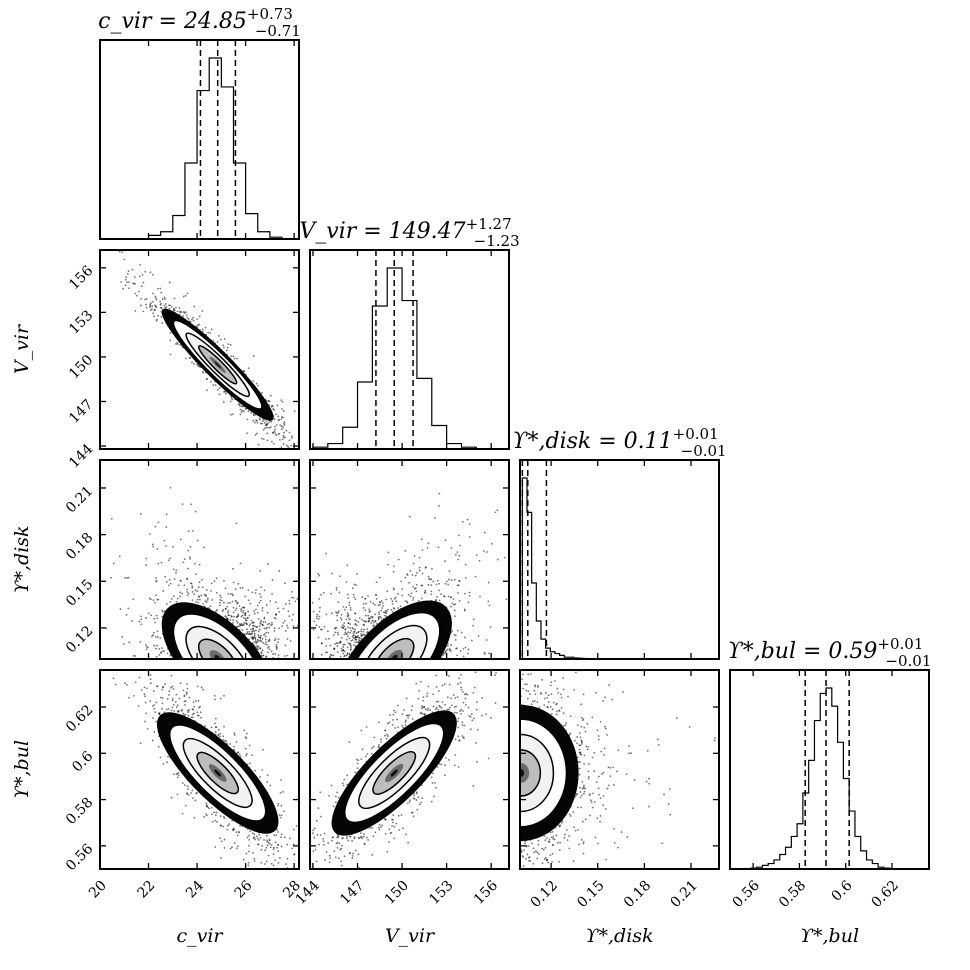  I want to click on panel-frame-c_vir-V_vir, so click(199, 349).